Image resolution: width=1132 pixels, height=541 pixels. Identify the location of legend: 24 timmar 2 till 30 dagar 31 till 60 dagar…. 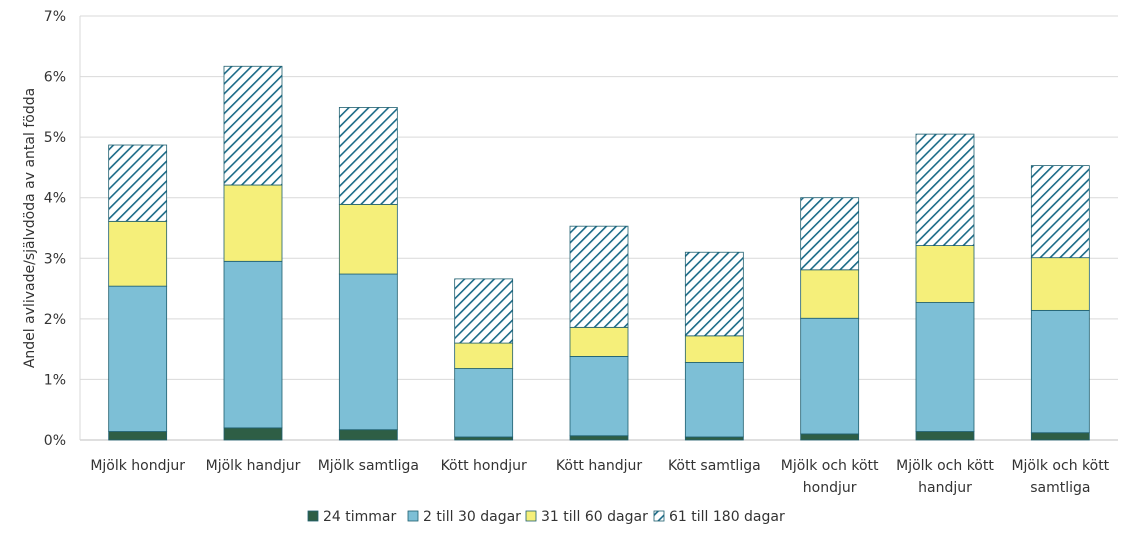
(546, 517).